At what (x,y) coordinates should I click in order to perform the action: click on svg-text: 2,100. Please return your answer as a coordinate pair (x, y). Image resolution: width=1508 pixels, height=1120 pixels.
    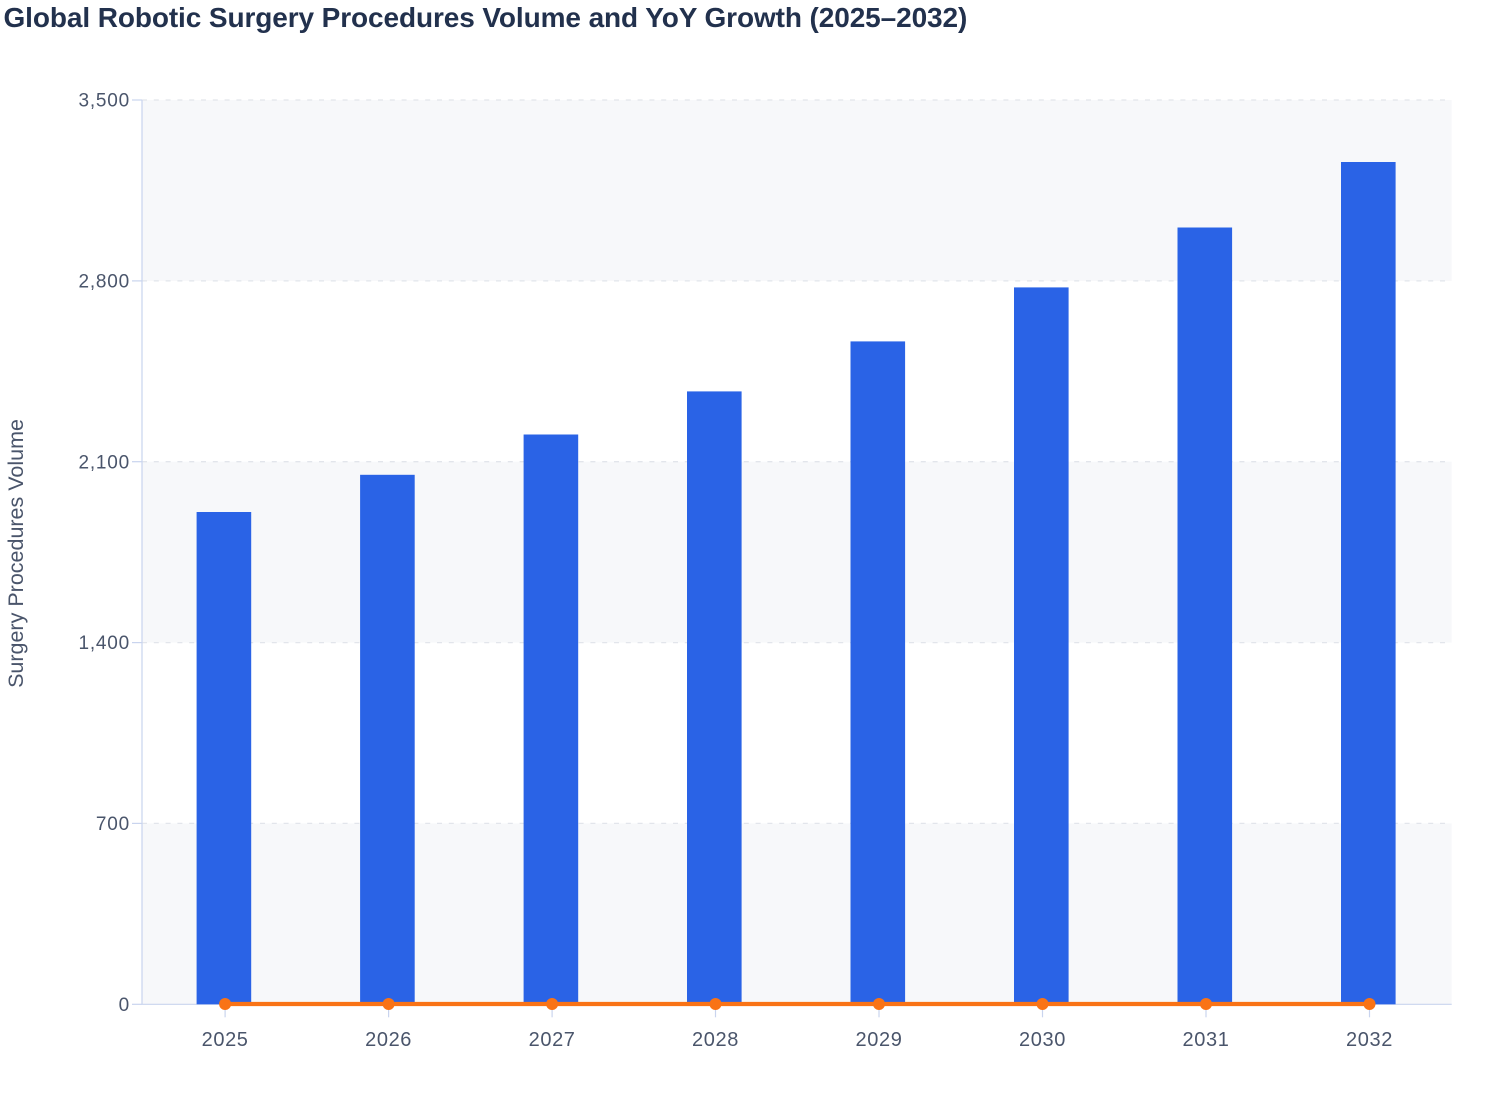
    Looking at the image, I should click on (104, 462).